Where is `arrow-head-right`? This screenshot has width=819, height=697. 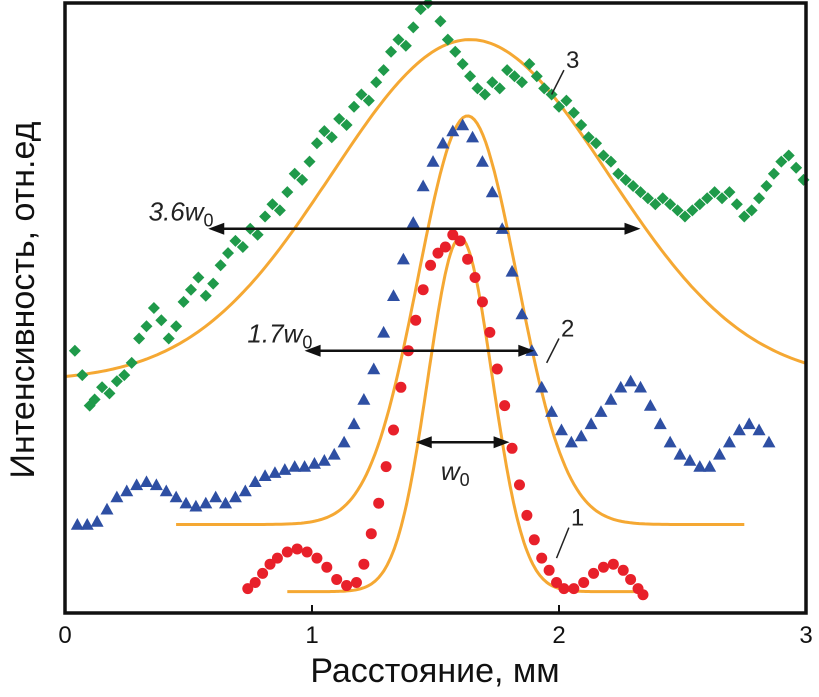
arrow-head-right is located at coordinates (632, 228).